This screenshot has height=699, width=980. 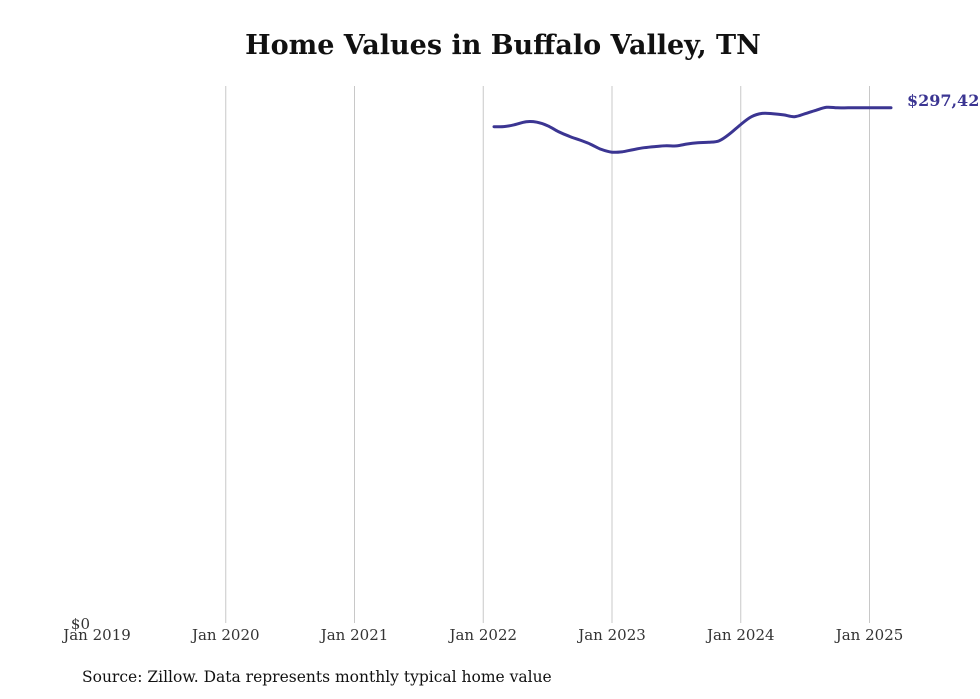 What do you see at coordinates (611, 635) in the screenshot?
I see `x-tick-label: Jan 2023` at bounding box center [611, 635].